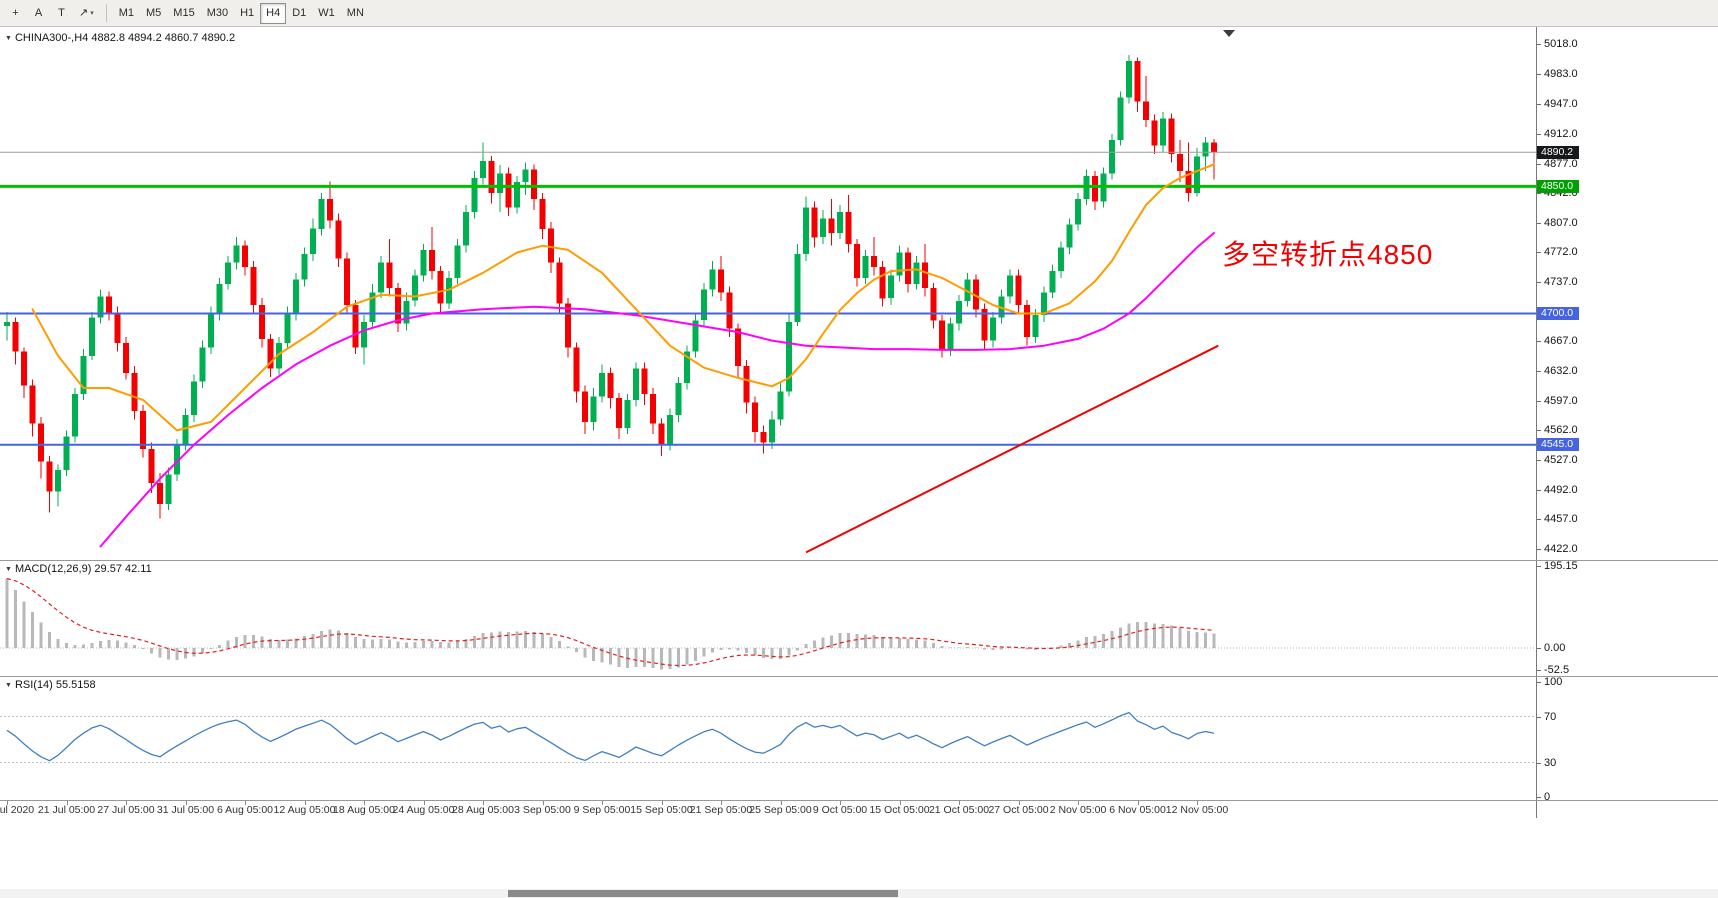 The image size is (1718, 898). I want to click on macd-label: ▼ MACD(12,26,9) 29.57 42.11, so click(78, 569).